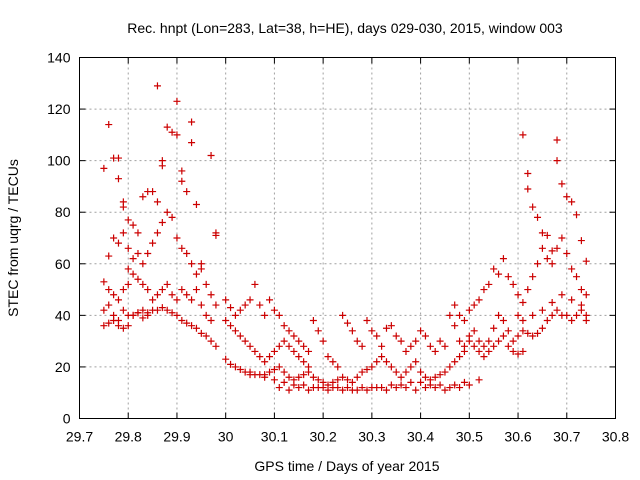 The image size is (640, 480). Describe the element at coordinates (67, 419) in the screenshot. I see `y-tick-label: 0` at that location.